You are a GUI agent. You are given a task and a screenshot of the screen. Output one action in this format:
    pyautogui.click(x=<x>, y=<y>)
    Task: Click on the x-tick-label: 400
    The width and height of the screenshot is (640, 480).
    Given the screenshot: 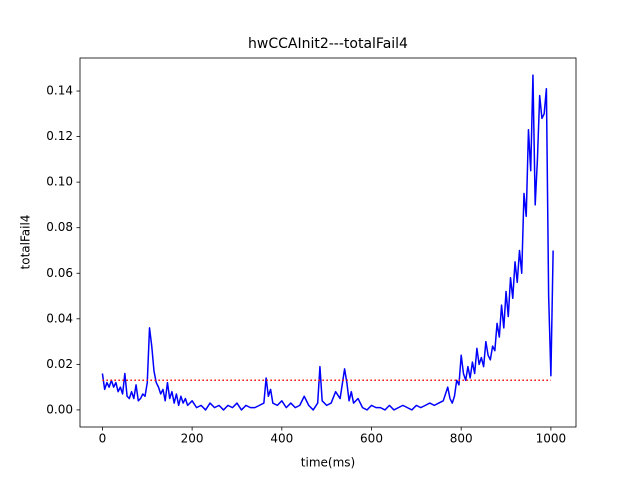 What is the action you would take?
    pyautogui.click(x=281, y=439)
    